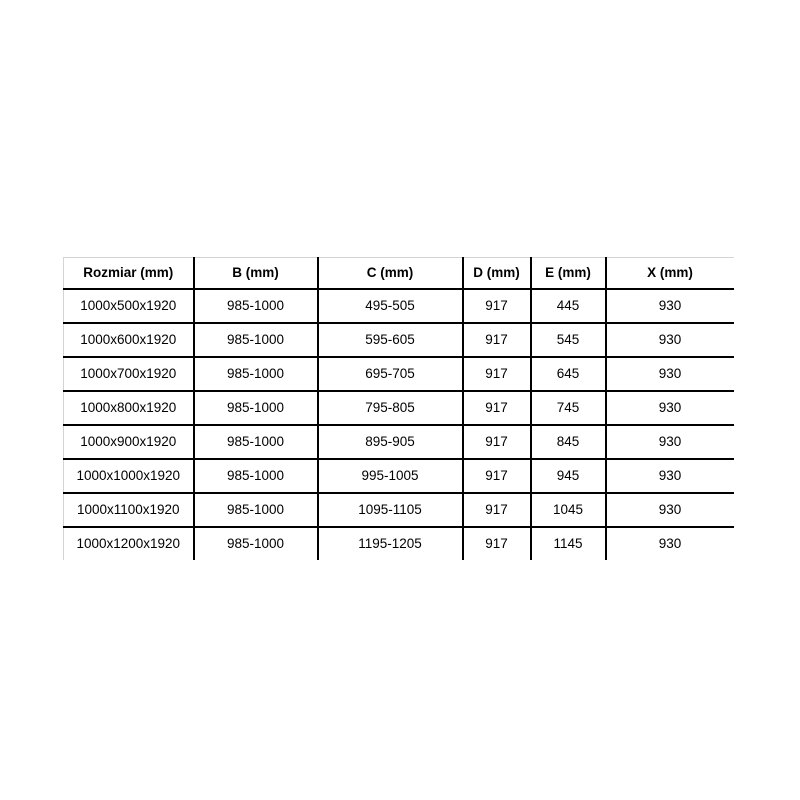 The height and width of the screenshot is (800, 800). I want to click on column-header: Rozmiar (mm), so click(129, 273).